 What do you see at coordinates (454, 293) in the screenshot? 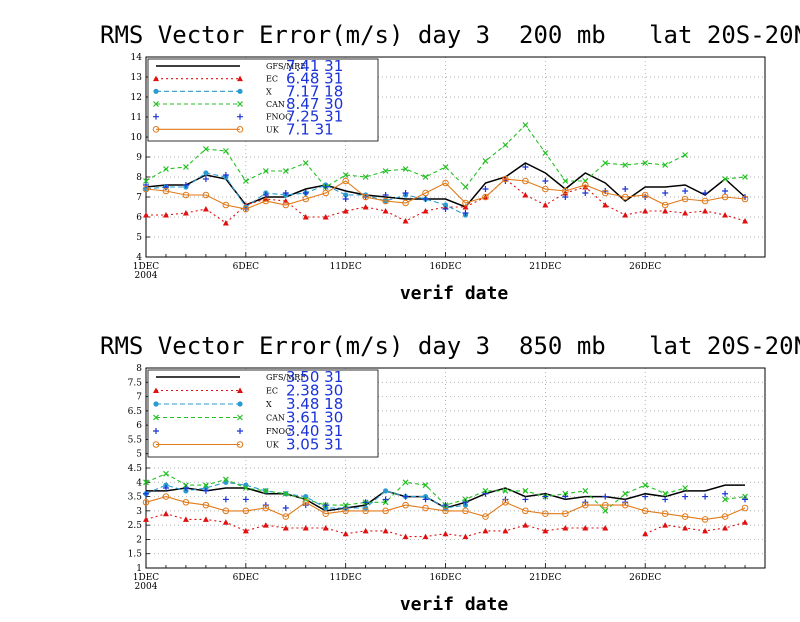
I see `x-axis-label-200mb: verif date` at bounding box center [454, 293].